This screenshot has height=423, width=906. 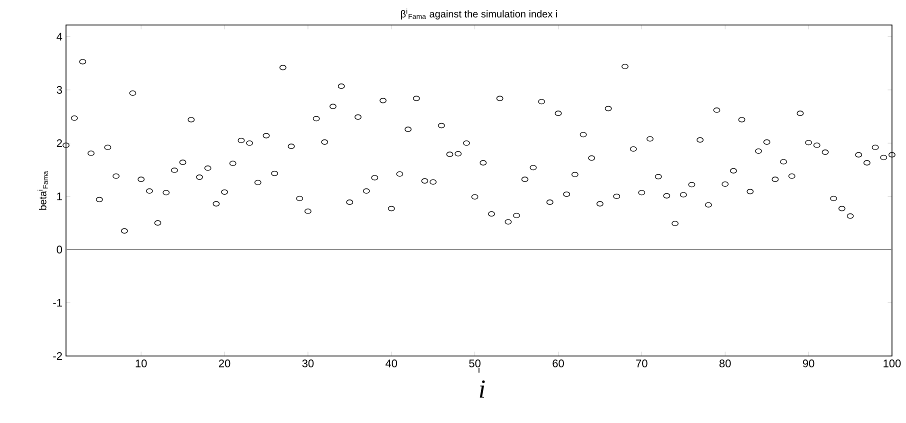 I want to click on chart-title: β$^{i}$$_{Fama}$ against the simulation index i, so click(x=478, y=14).